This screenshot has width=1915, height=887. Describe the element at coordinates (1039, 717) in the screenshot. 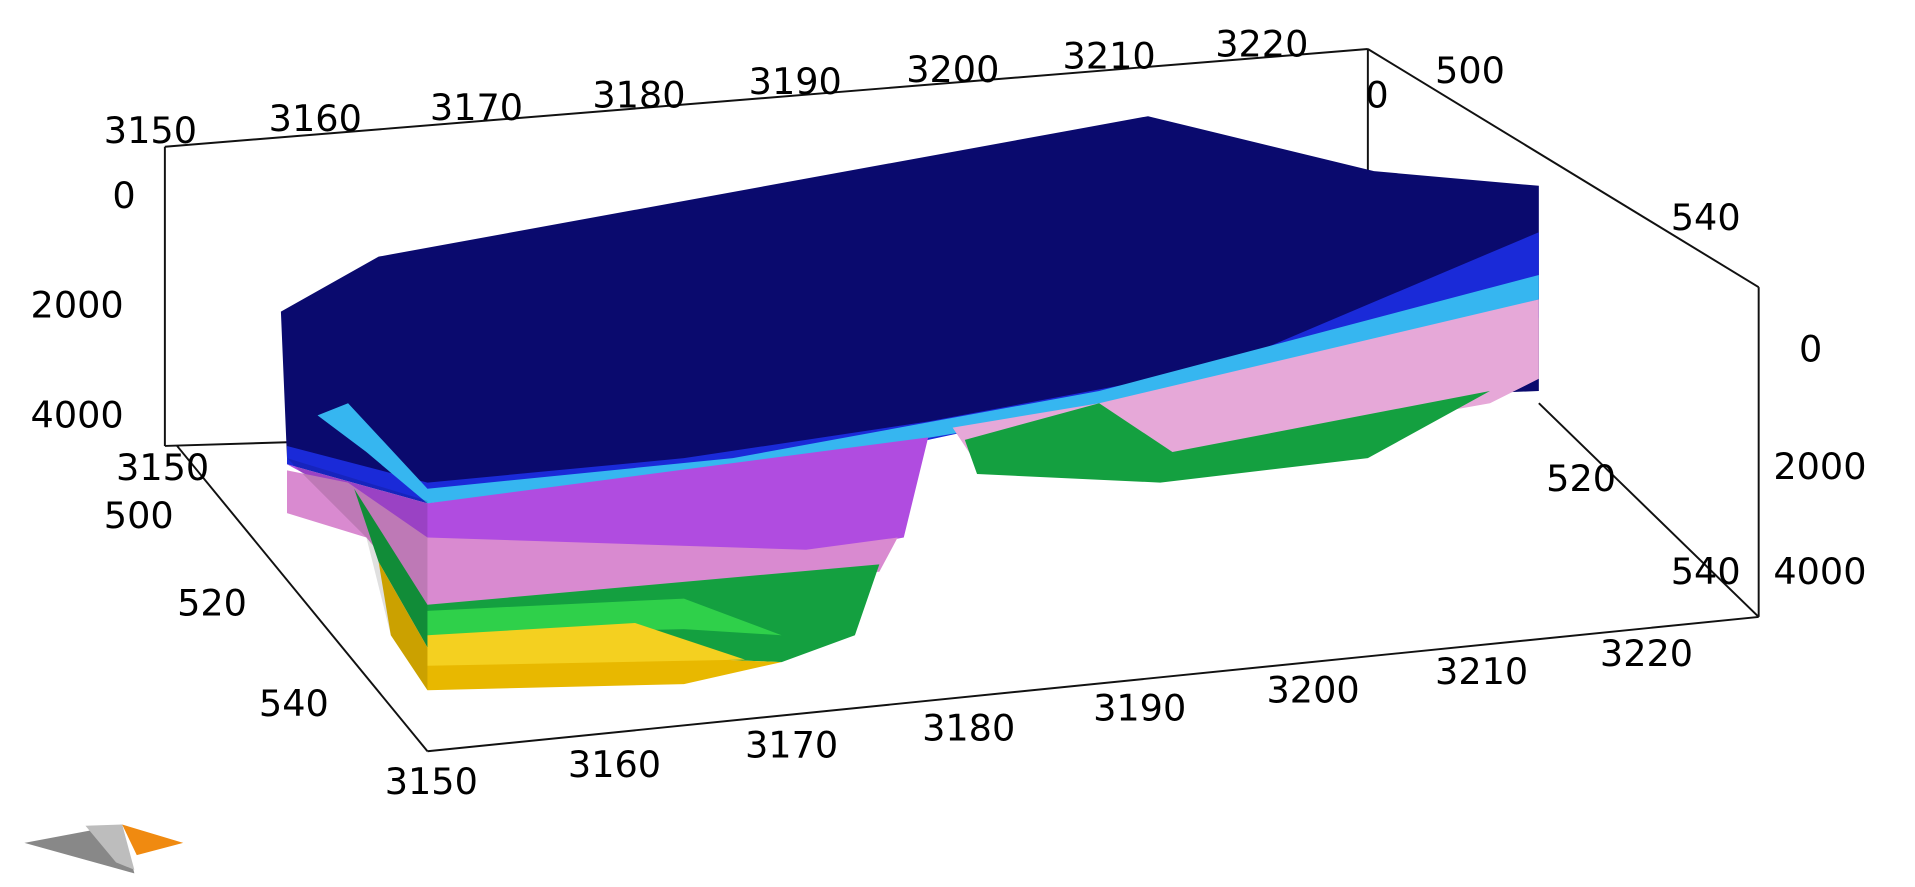

I see `bottom-x-tick-labels: 3150 3160 3170 3180 3190 3200 3210 3220` at that location.